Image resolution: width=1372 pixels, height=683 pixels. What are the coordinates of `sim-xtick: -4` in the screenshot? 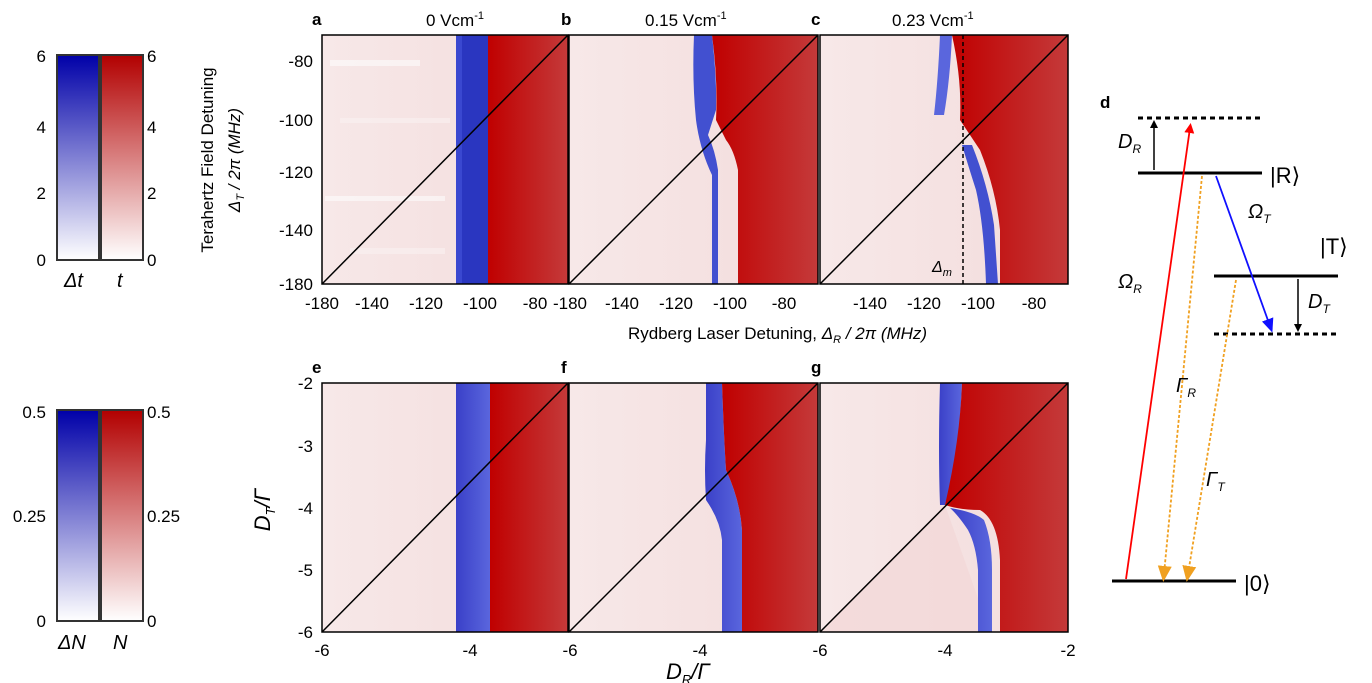 It's located at (699, 650).